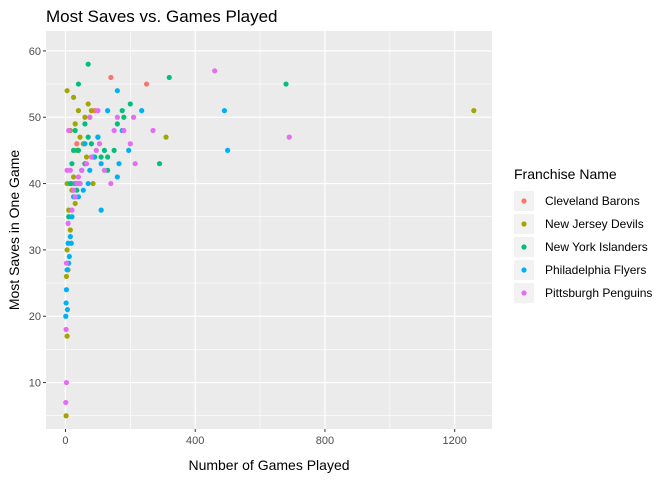 The width and height of the screenshot is (672, 480). I want to click on x-tick-label: 1200, so click(454, 441).